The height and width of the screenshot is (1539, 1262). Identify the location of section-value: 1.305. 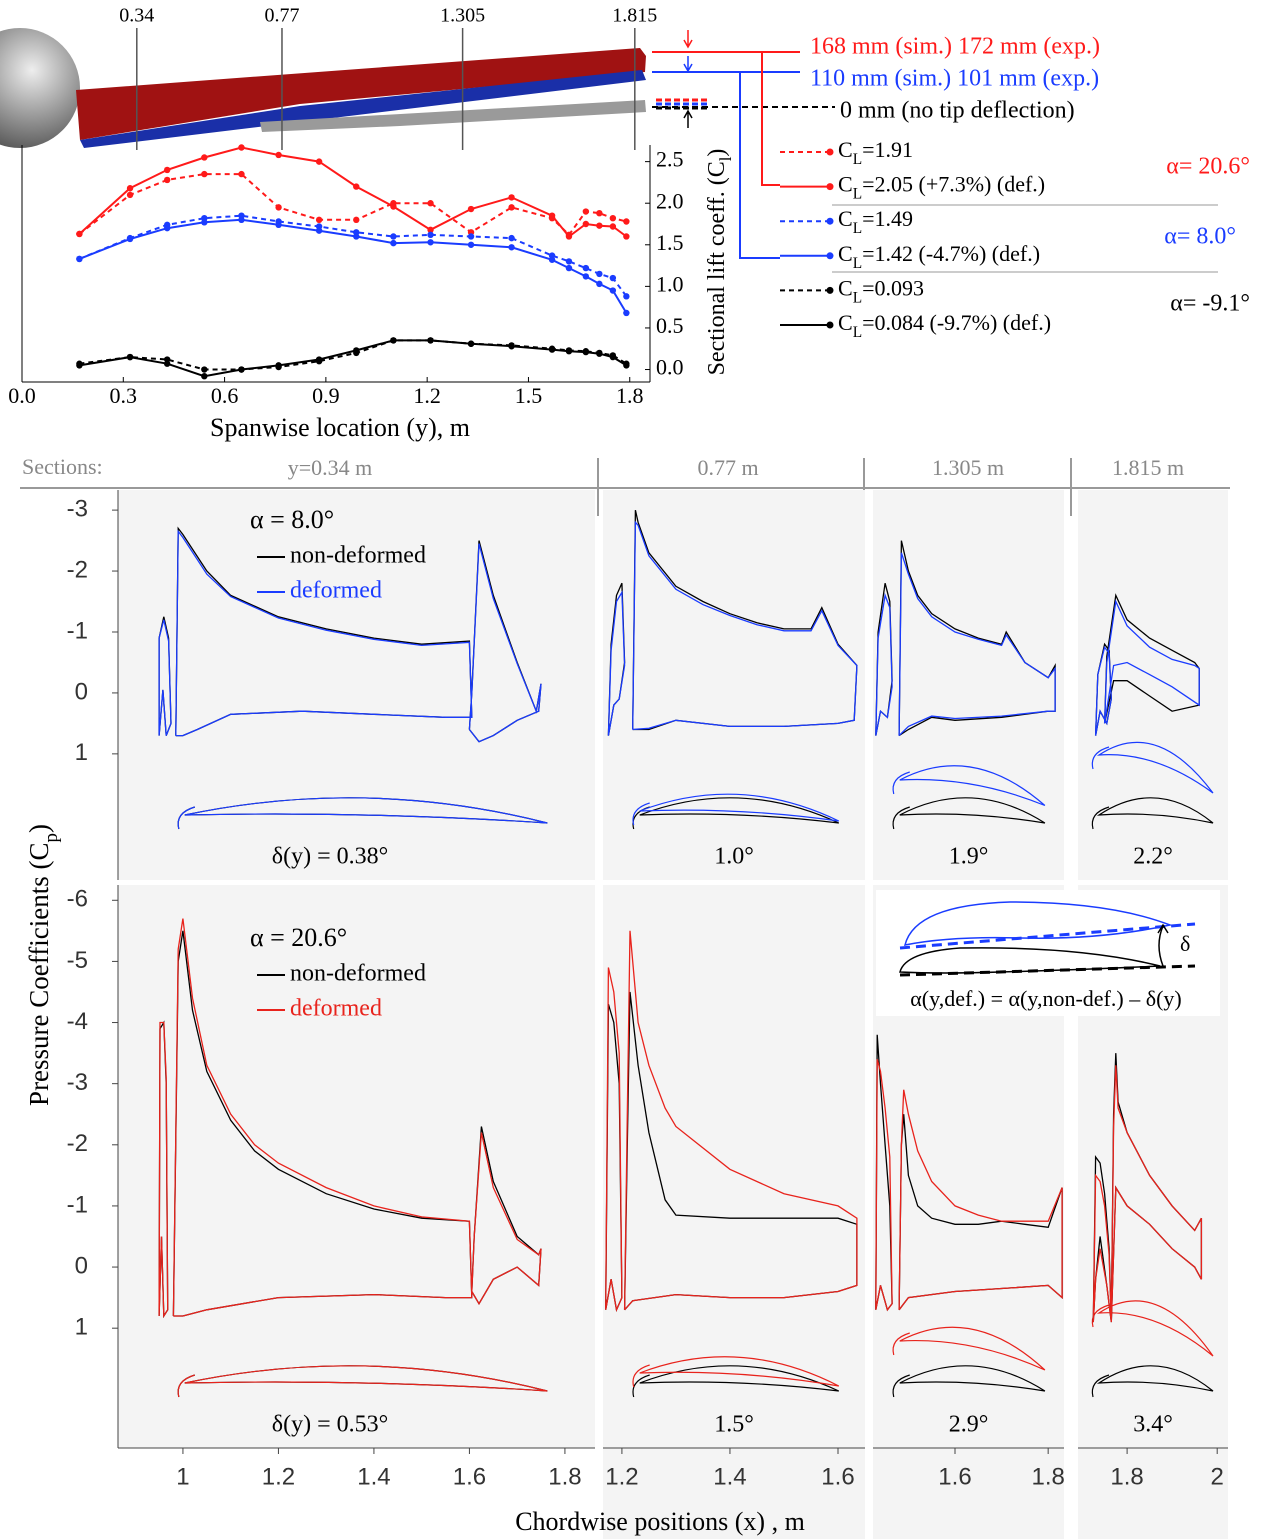
(462, 16).